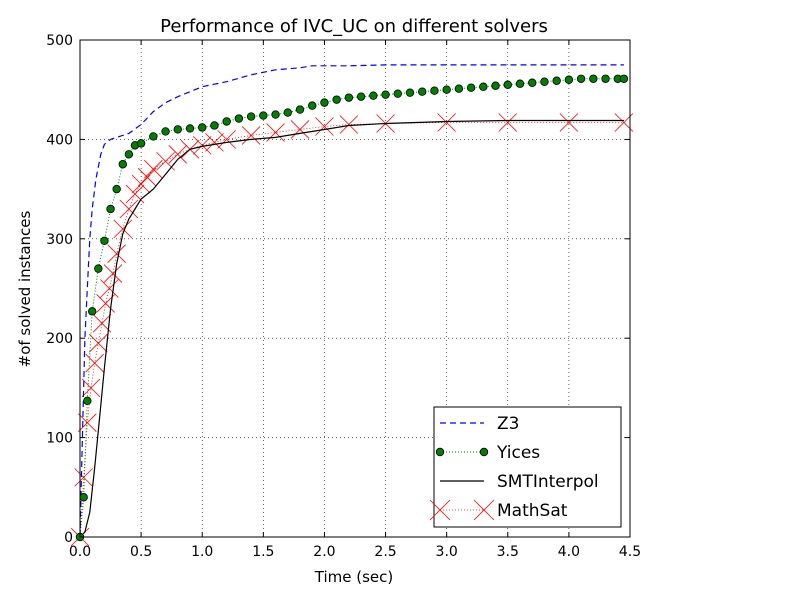  I want to click on y-tick-label: 300, so click(59, 240).